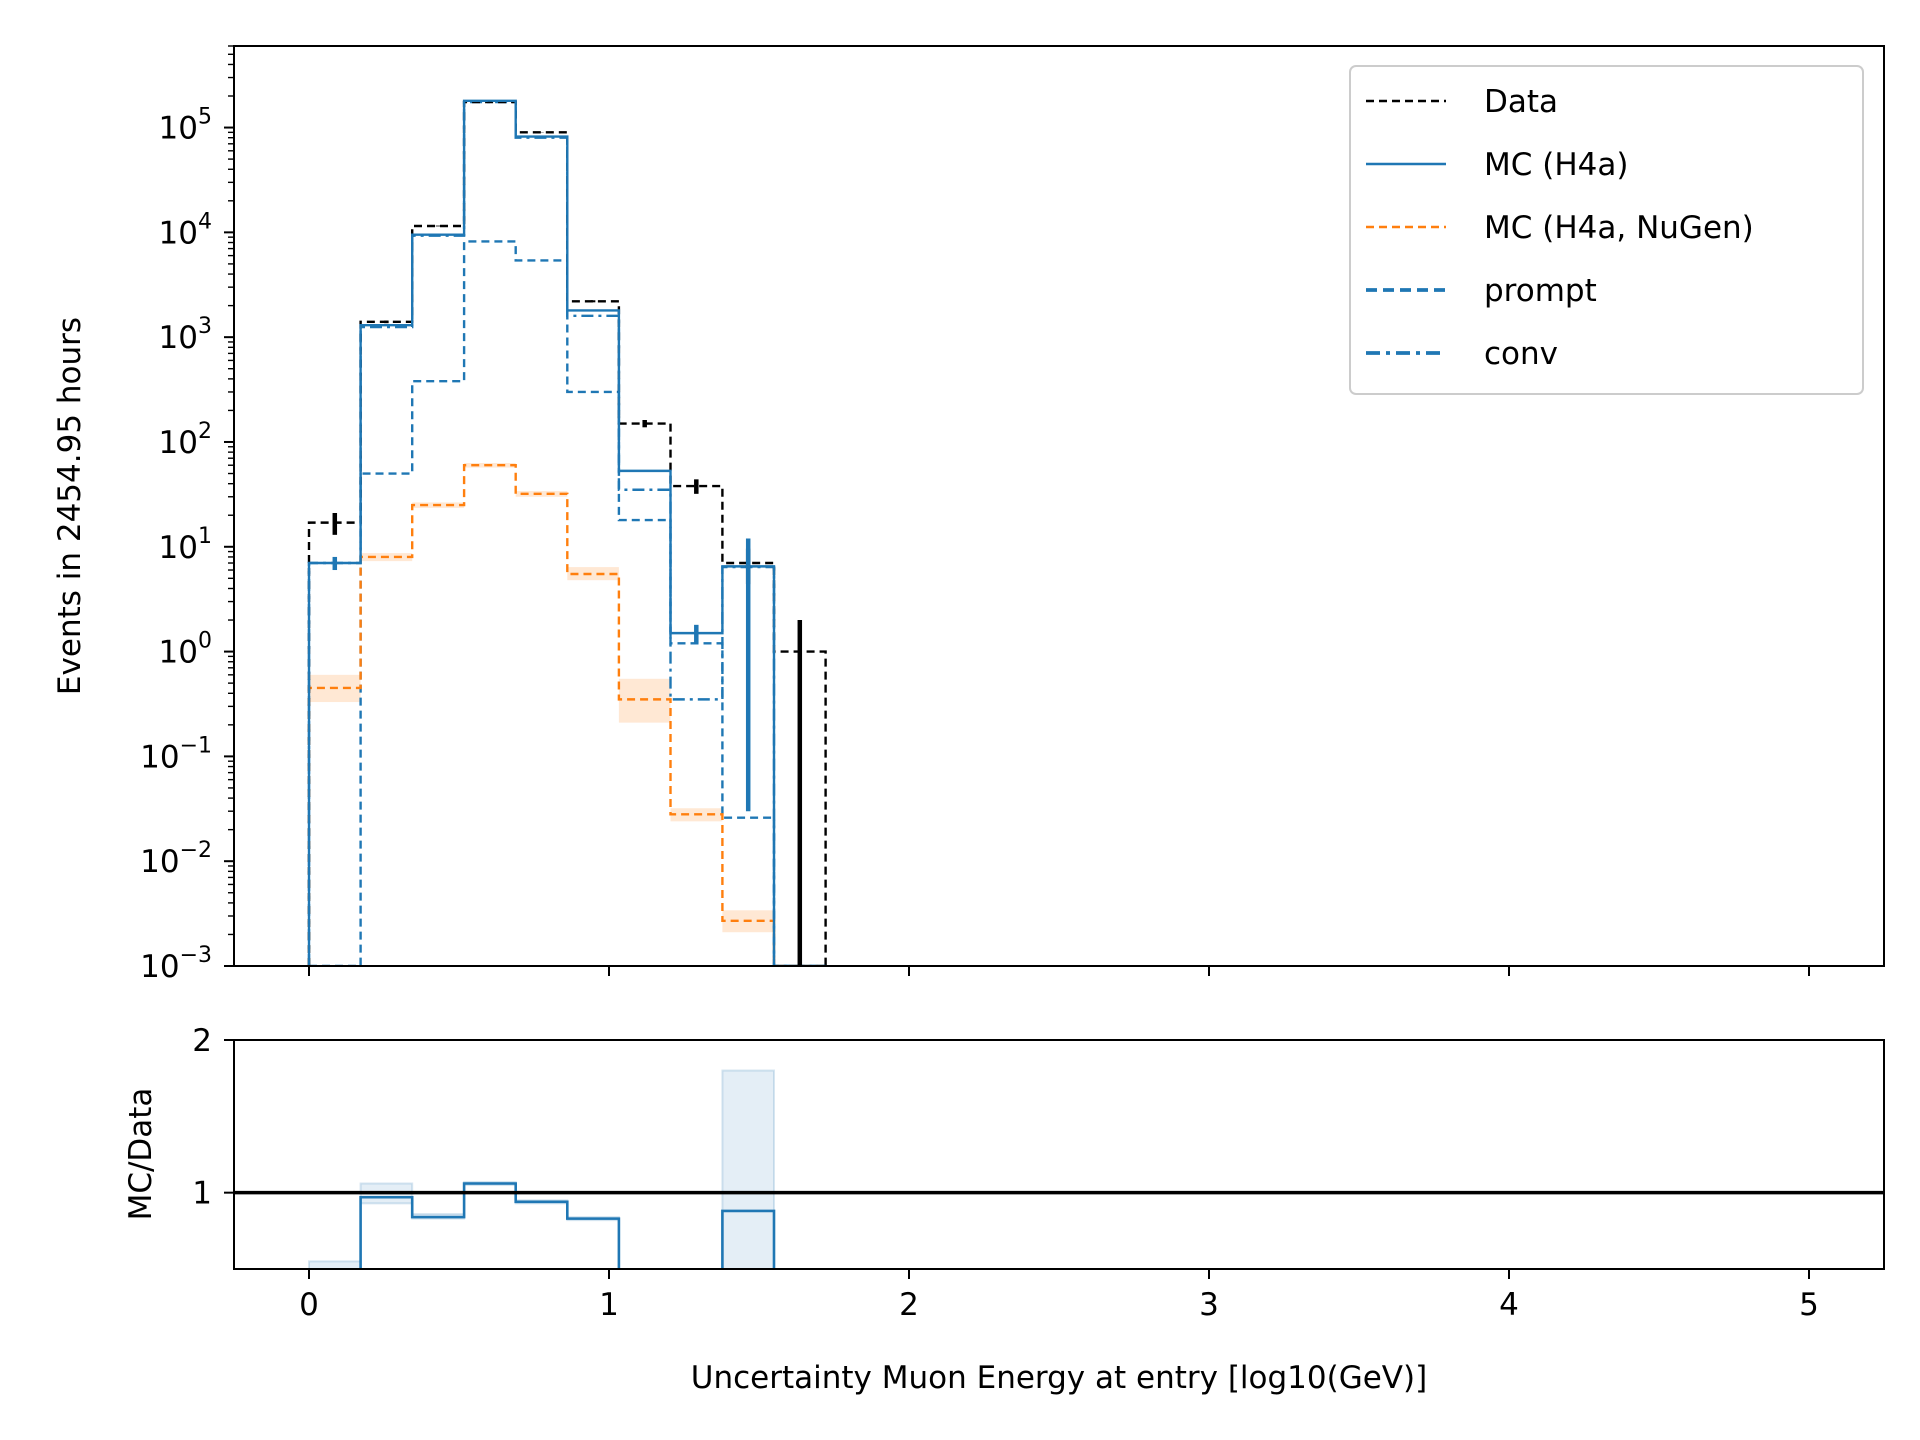  Describe the element at coordinates (185, 230) in the screenshot. I see `y-tick-label: 10⁴` at that location.